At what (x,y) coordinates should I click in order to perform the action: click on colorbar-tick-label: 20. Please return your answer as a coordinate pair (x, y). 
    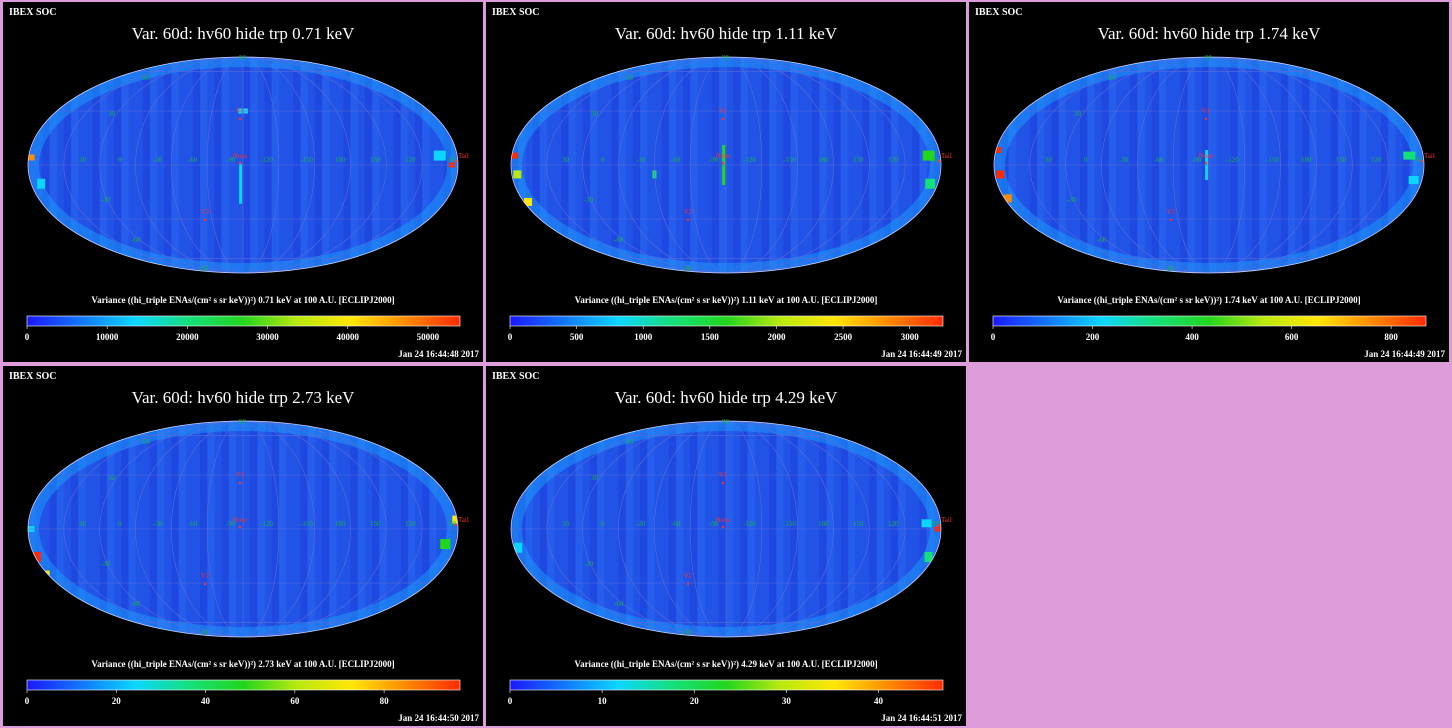
    Looking at the image, I should click on (695, 701).